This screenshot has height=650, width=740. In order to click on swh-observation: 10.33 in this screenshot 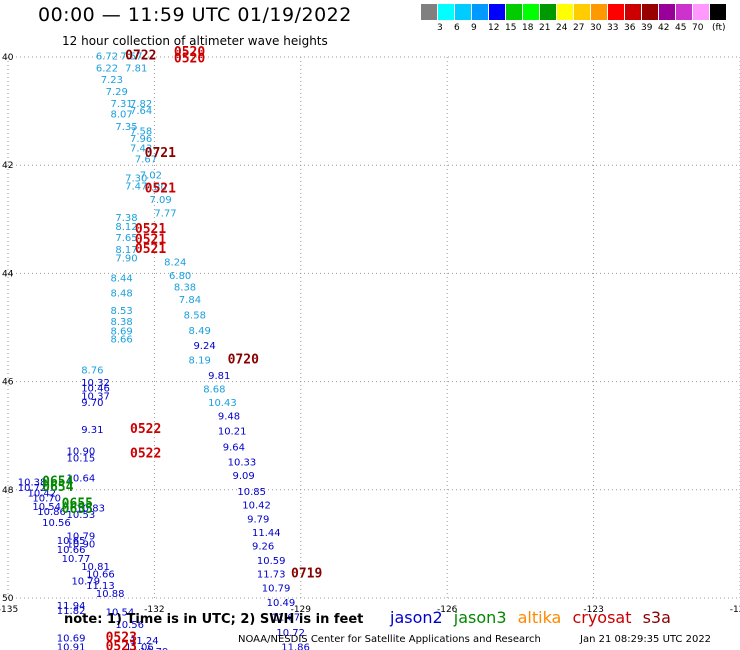, I will do `click(242, 462)`.